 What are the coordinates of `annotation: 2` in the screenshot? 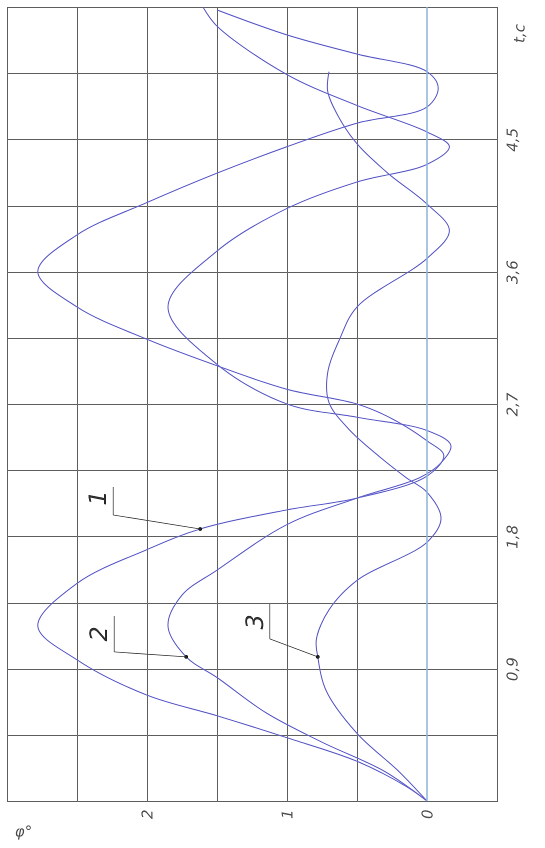 It's located at (99, 634).